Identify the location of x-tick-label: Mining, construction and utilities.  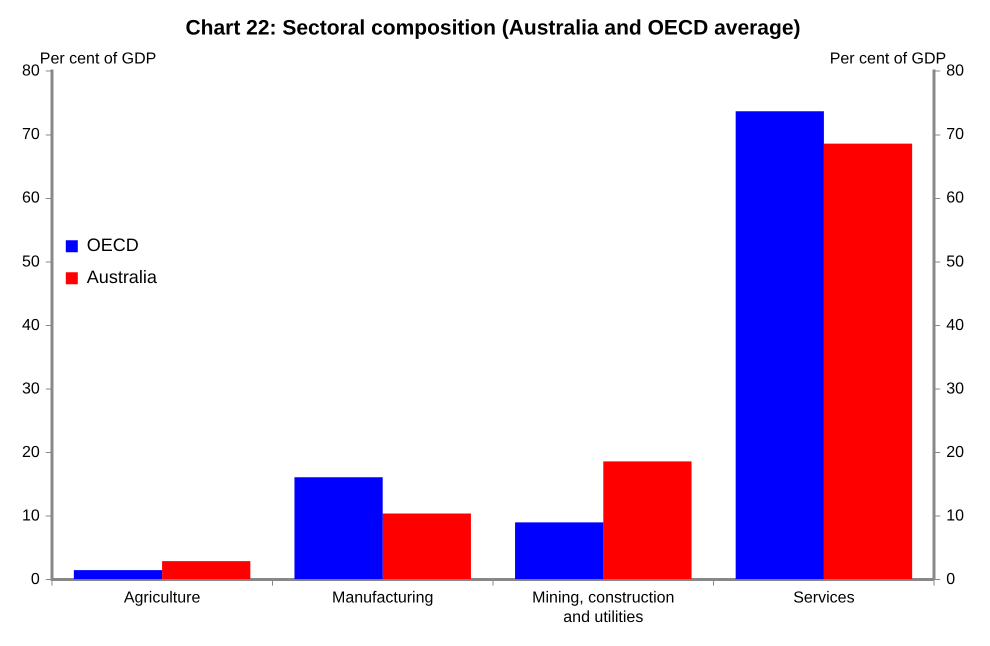
(603, 608).